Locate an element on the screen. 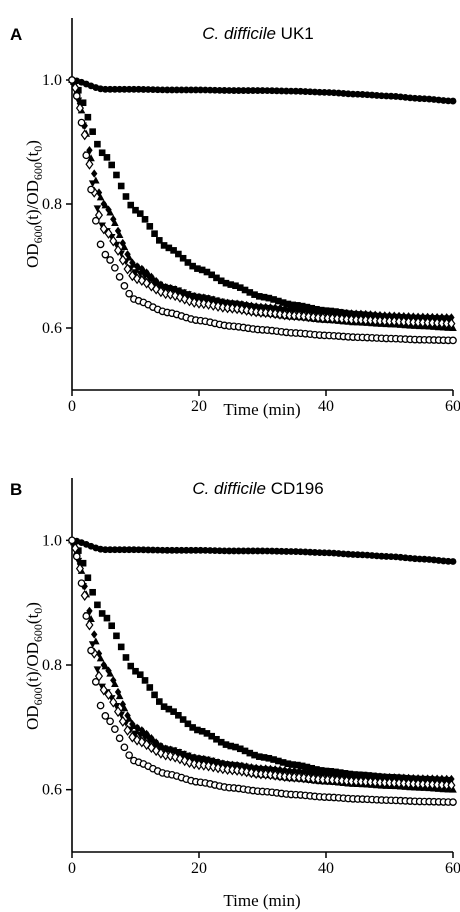 This screenshot has width=460, height=912. y-tick-label: 1.0 is located at coordinates (52, 80).